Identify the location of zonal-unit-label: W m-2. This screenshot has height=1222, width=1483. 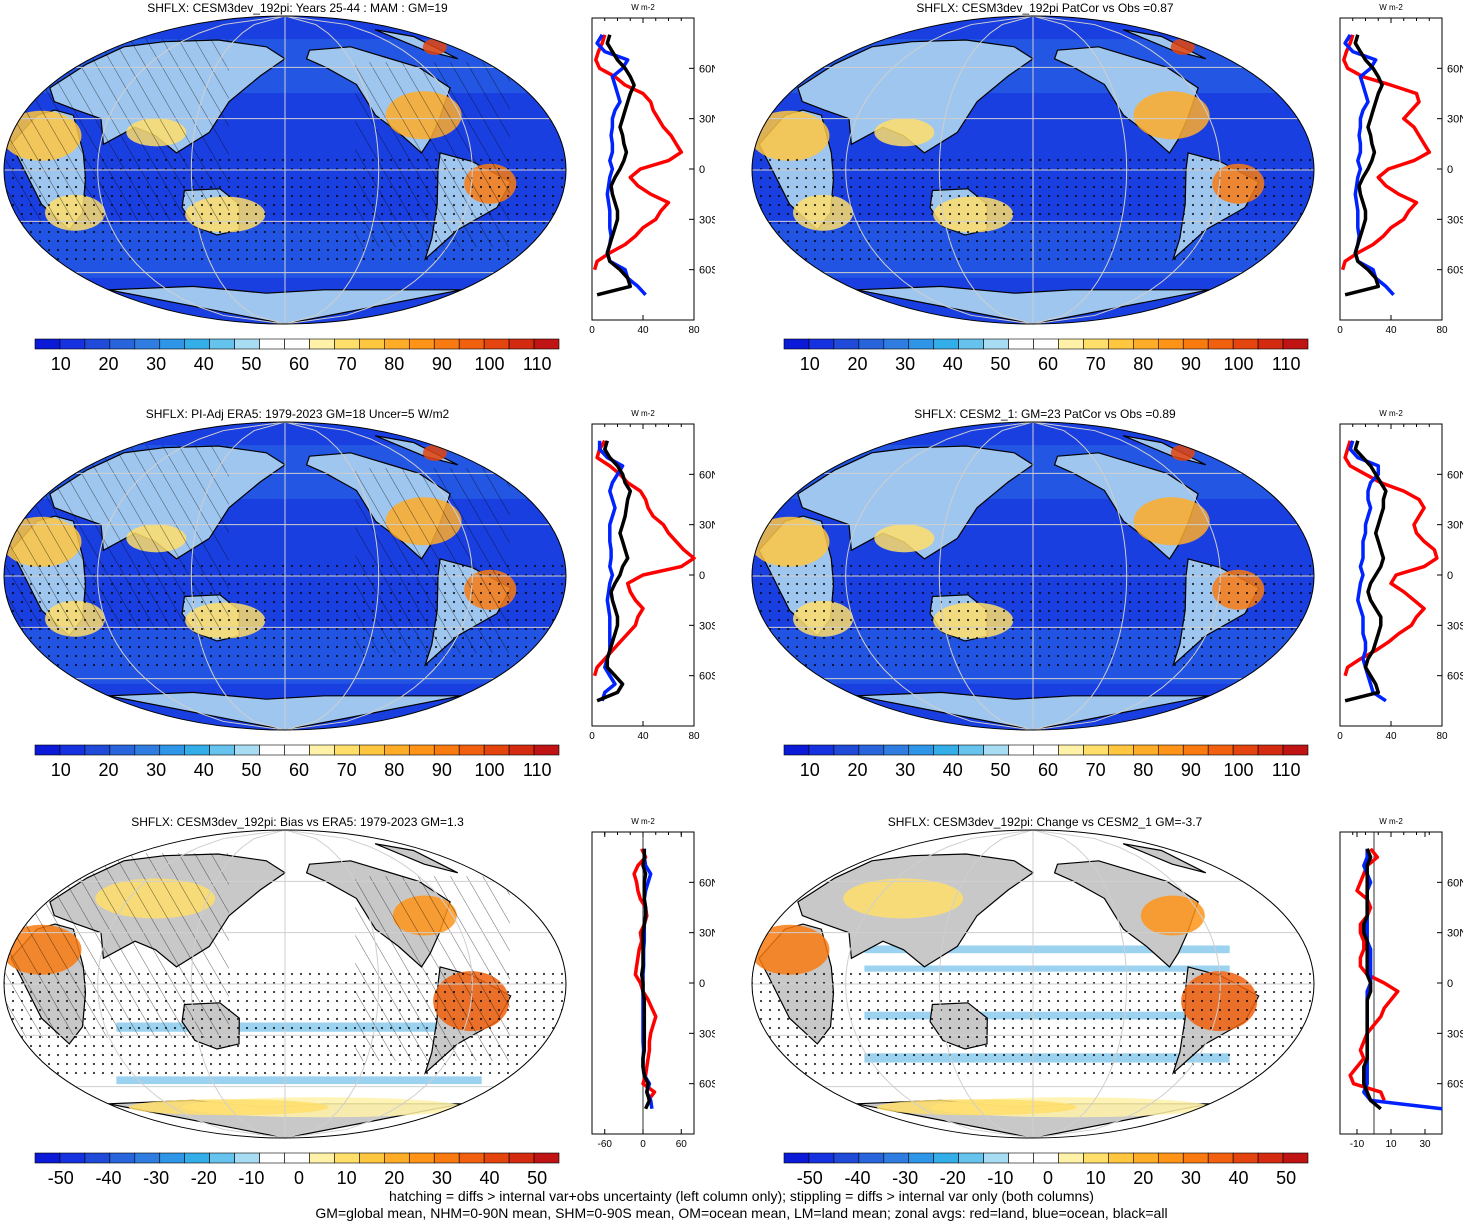
(1391, 821).